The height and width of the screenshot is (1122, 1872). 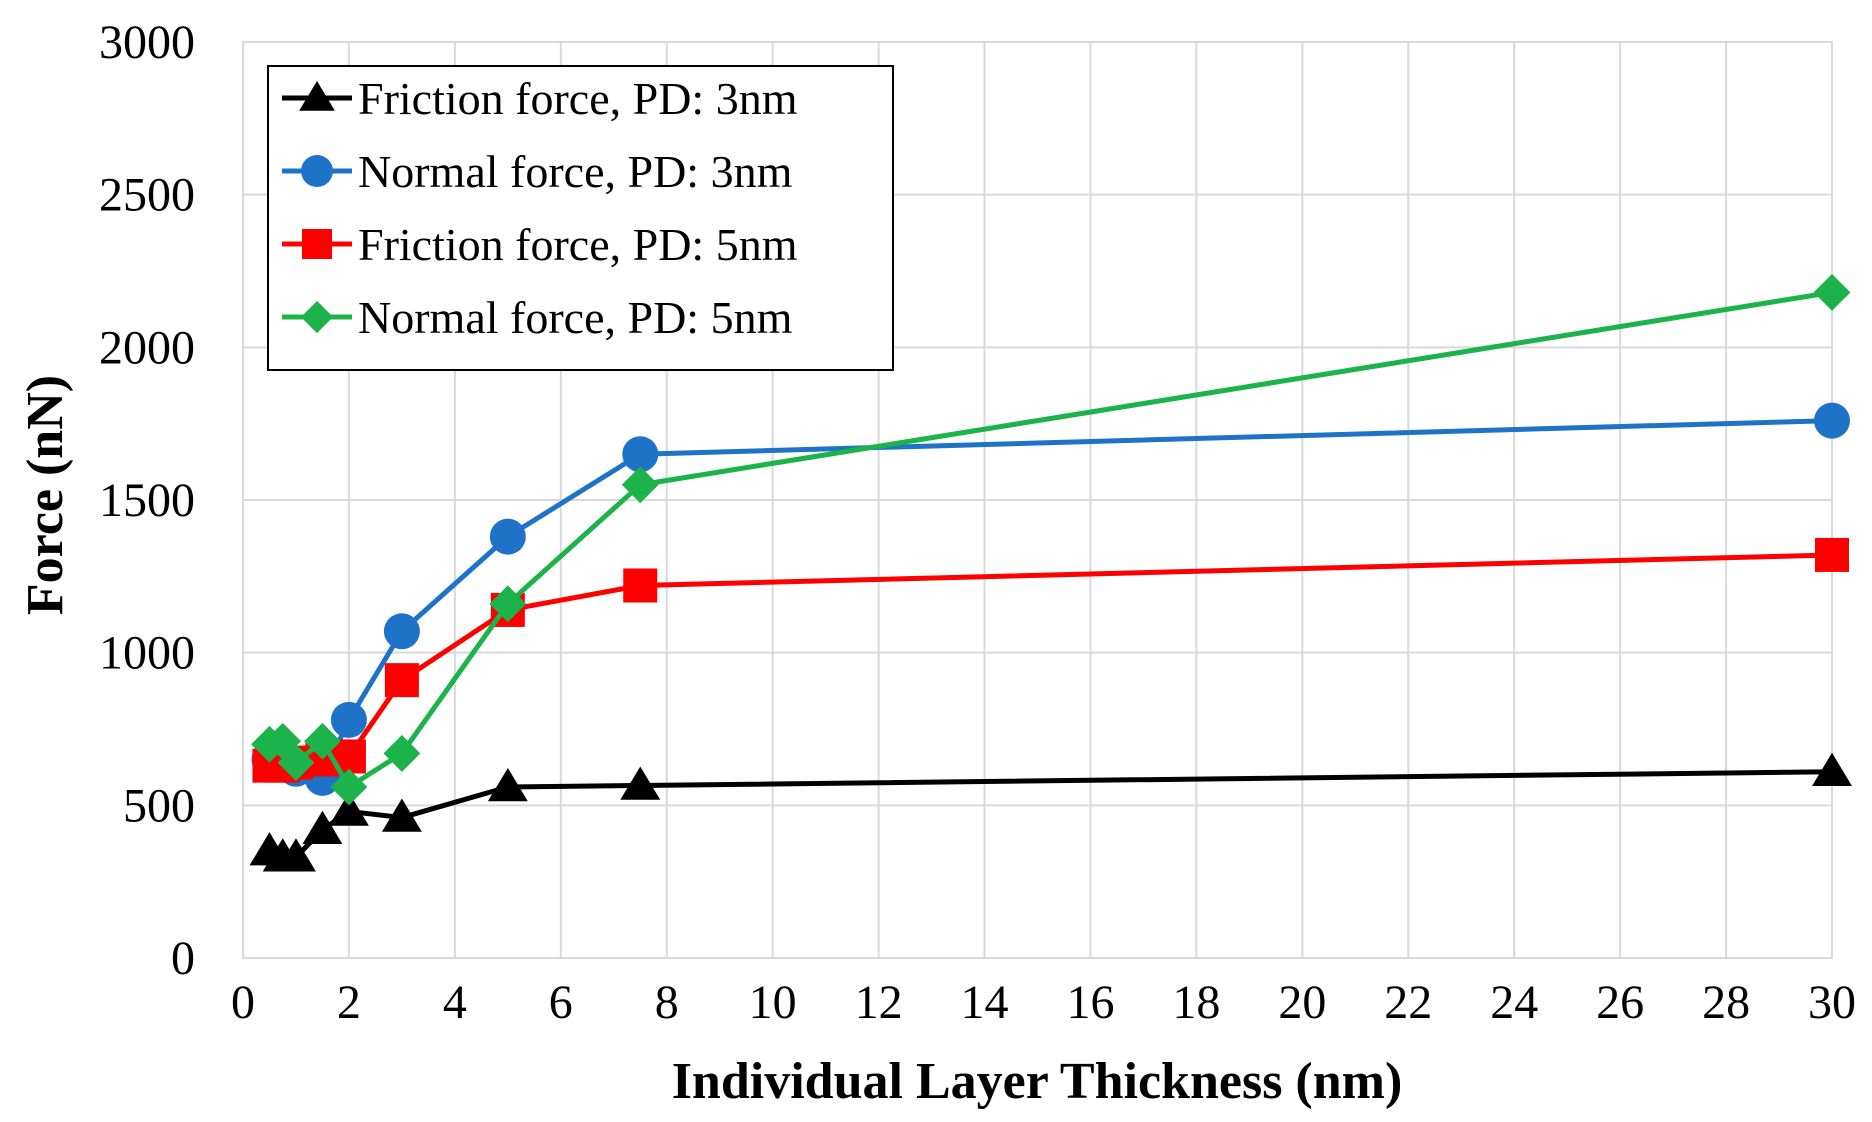 I want to click on y-tick-label: 1500, so click(x=147, y=500).